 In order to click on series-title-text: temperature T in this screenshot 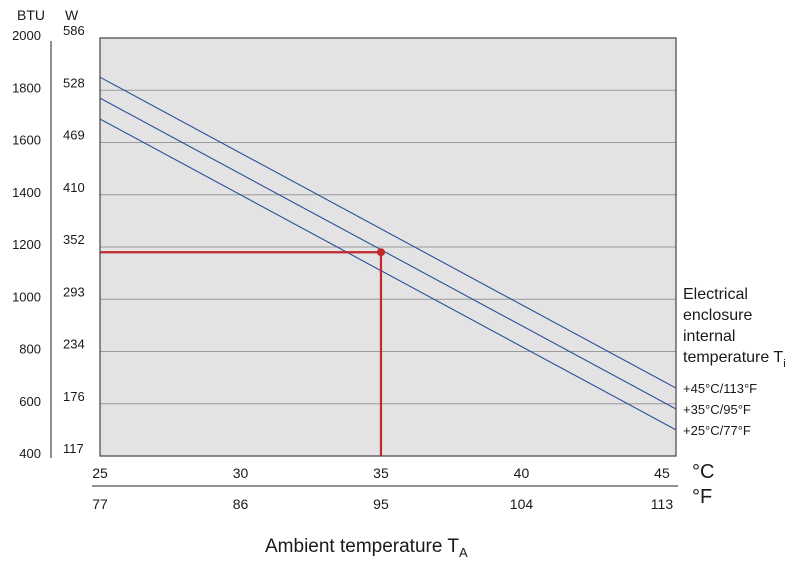, I will do `click(733, 357)`.